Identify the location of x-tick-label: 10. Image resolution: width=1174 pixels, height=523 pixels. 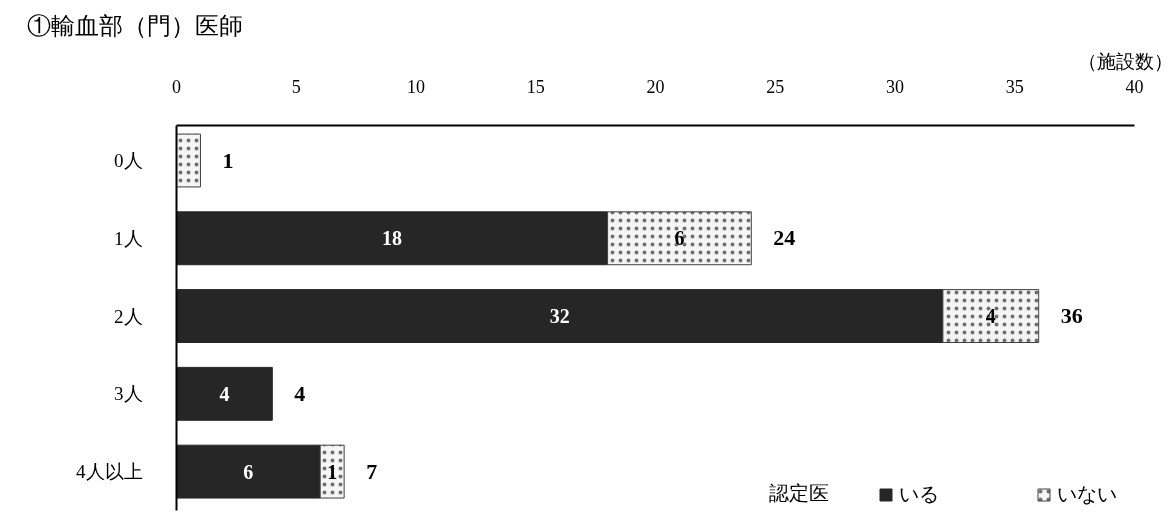
(416, 86).